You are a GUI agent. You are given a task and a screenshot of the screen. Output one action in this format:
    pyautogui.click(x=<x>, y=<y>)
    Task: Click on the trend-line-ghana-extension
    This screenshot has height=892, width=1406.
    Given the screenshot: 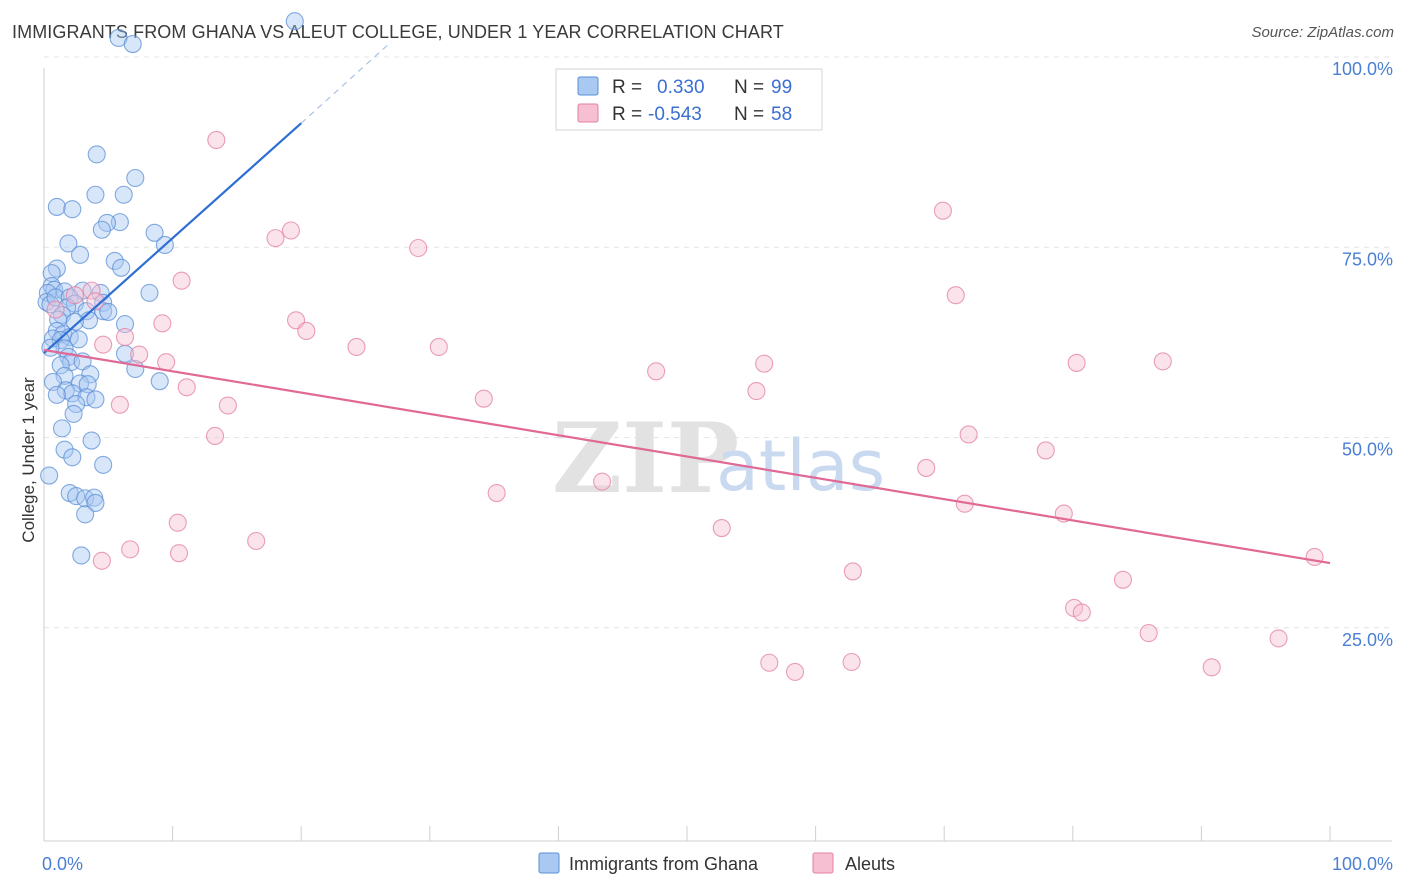 What is the action you would take?
    pyautogui.click(x=346, y=82)
    